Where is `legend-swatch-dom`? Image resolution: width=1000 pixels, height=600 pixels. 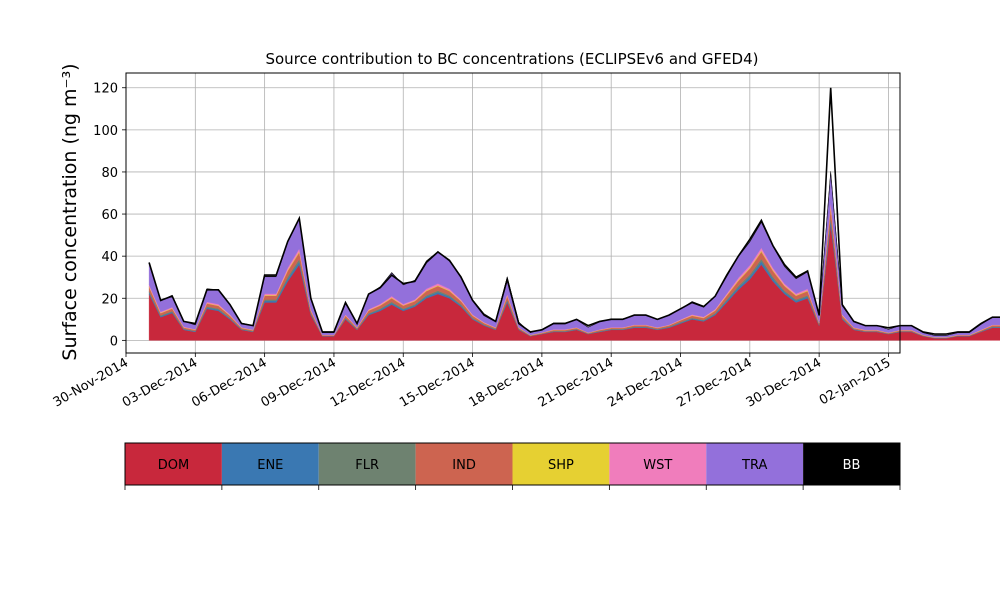 legend-swatch-dom is located at coordinates (173, 464).